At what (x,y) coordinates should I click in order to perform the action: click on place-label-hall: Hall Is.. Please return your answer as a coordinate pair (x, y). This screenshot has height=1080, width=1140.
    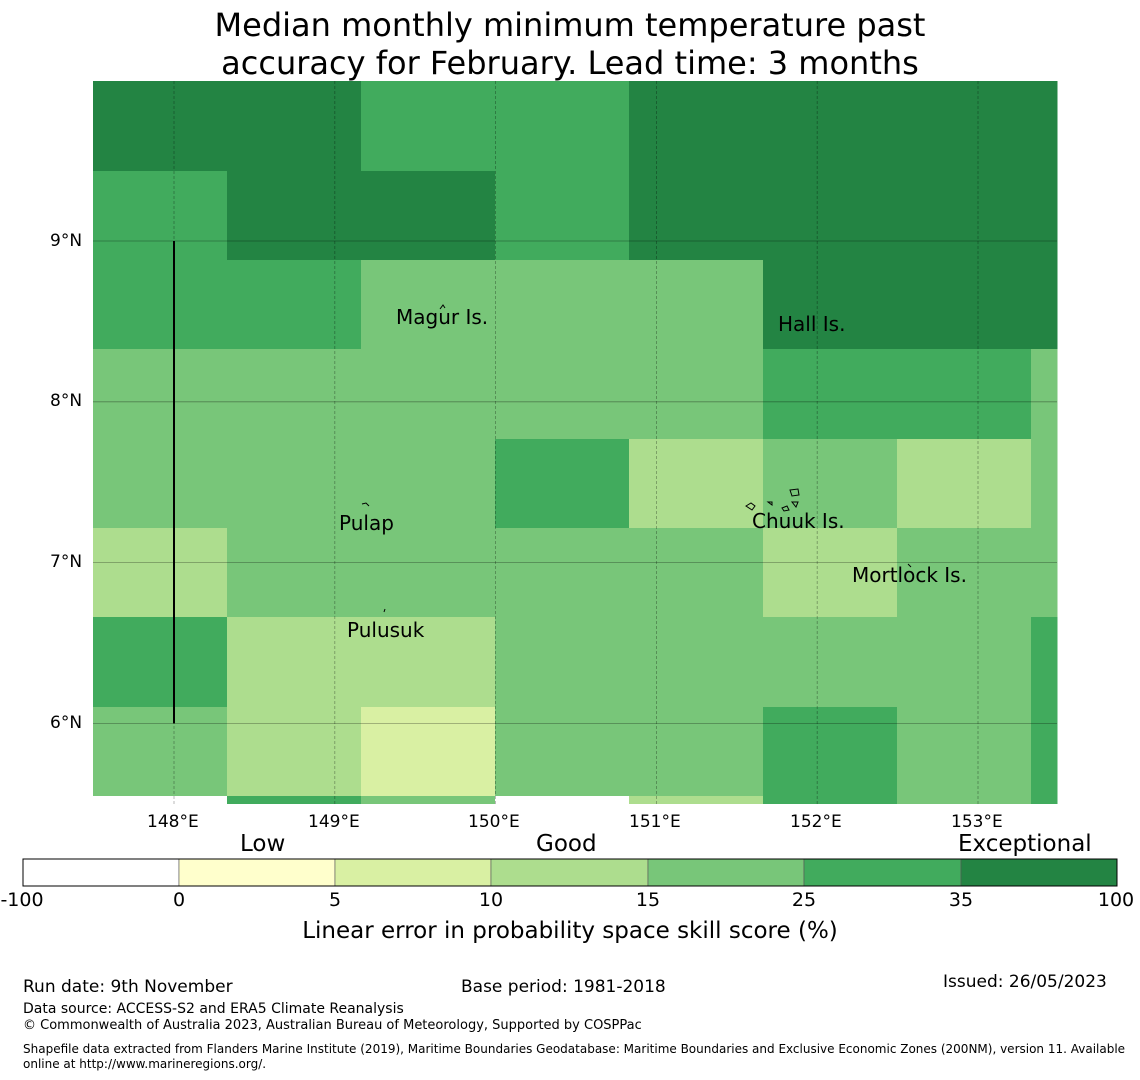
    Looking at the image, I should click on (812, 324).